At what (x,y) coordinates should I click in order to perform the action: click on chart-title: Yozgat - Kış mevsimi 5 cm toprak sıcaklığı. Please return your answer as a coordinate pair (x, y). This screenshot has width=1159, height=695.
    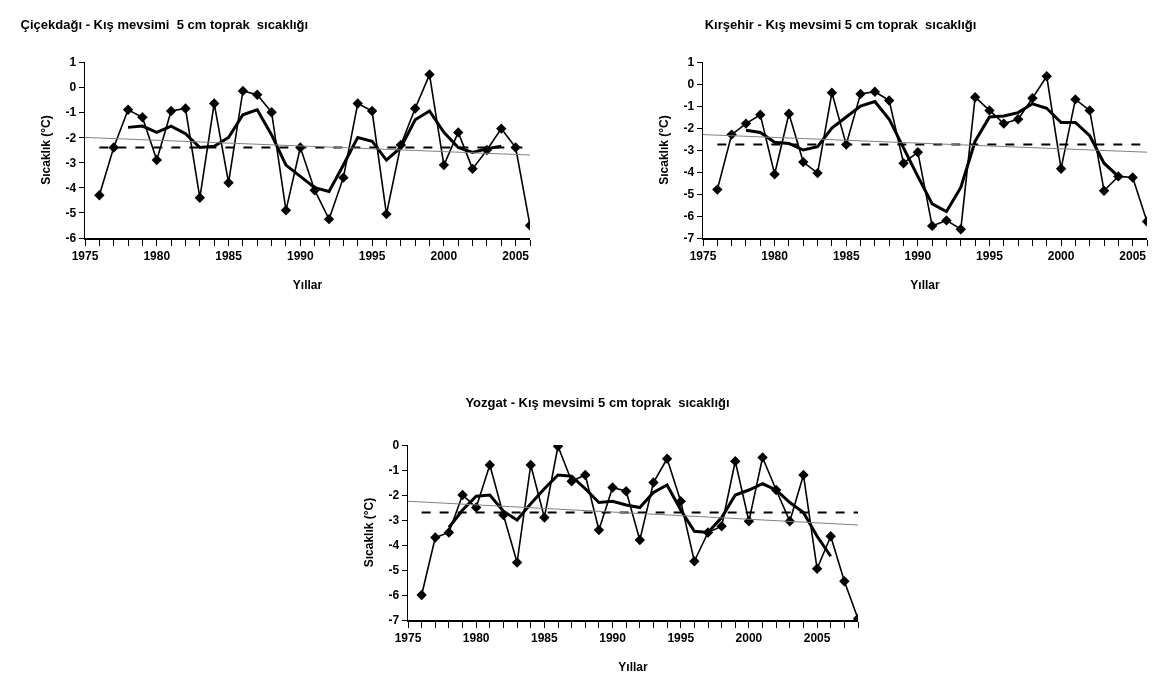
    Looking at the image, I should click on (597, 403).